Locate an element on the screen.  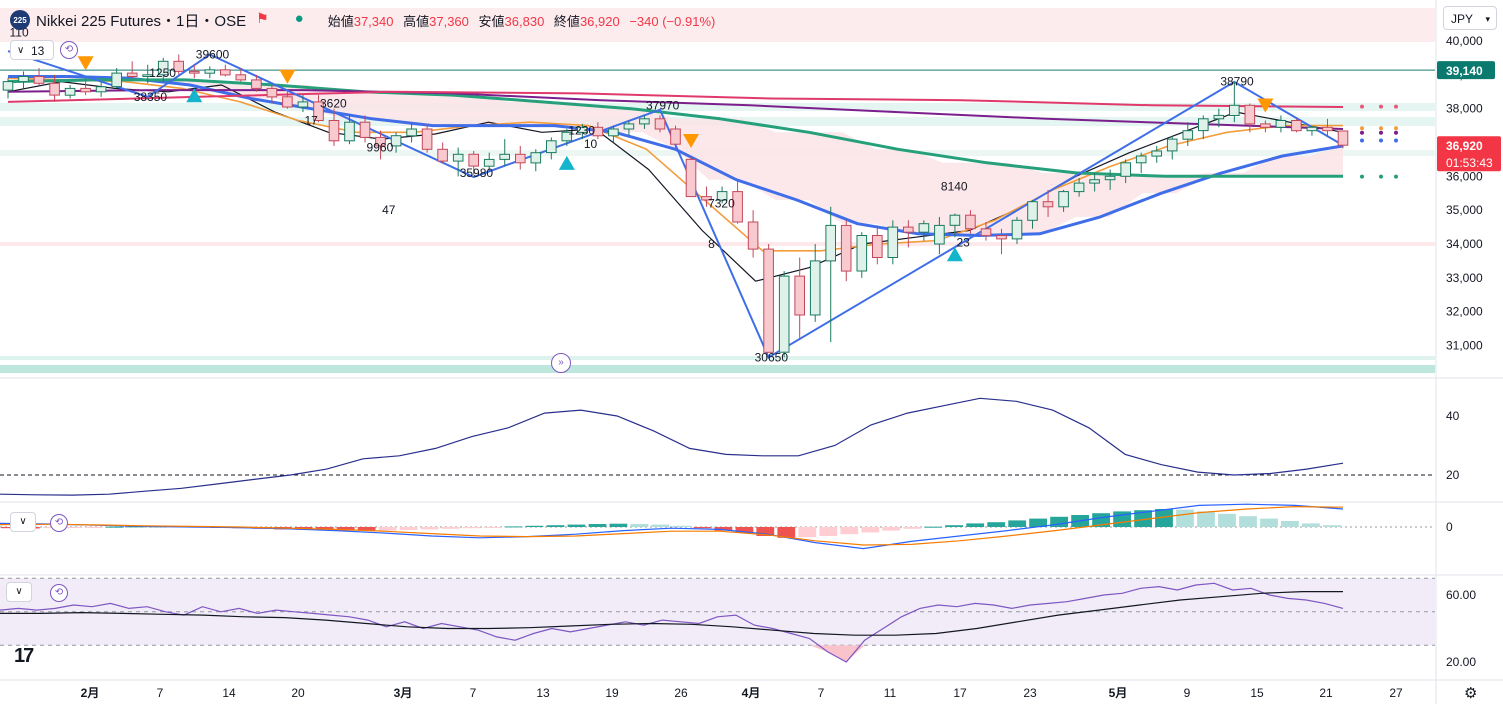
ma-value-tag is located at coordinates (1466, 70).